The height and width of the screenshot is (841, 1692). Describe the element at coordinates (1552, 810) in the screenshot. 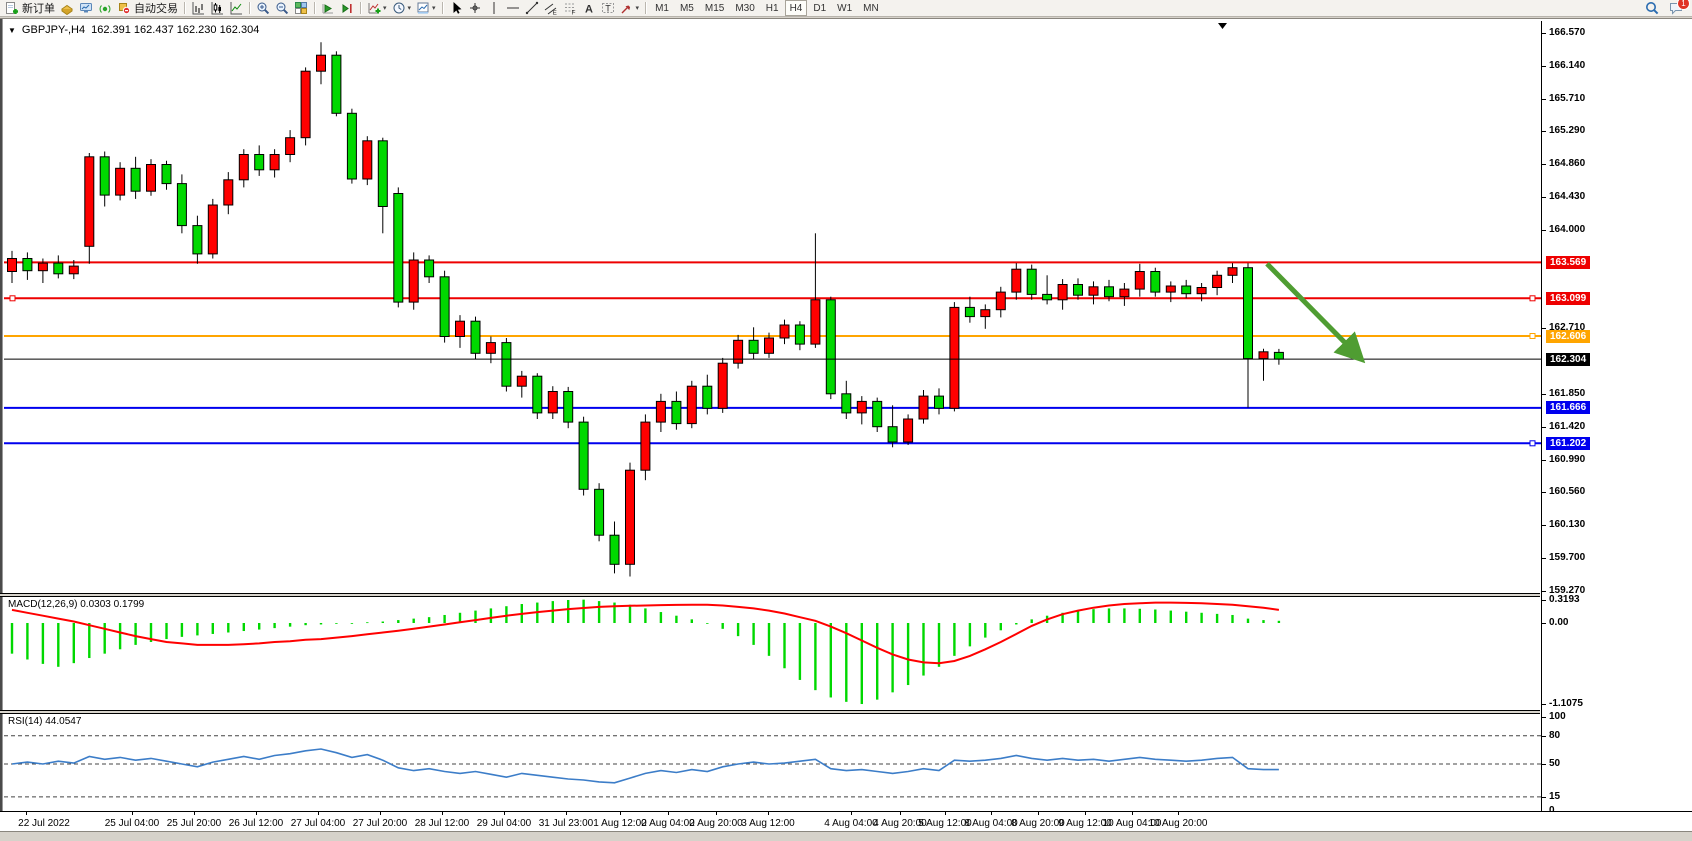

I see `rsi-tick-0: 0` at that location.